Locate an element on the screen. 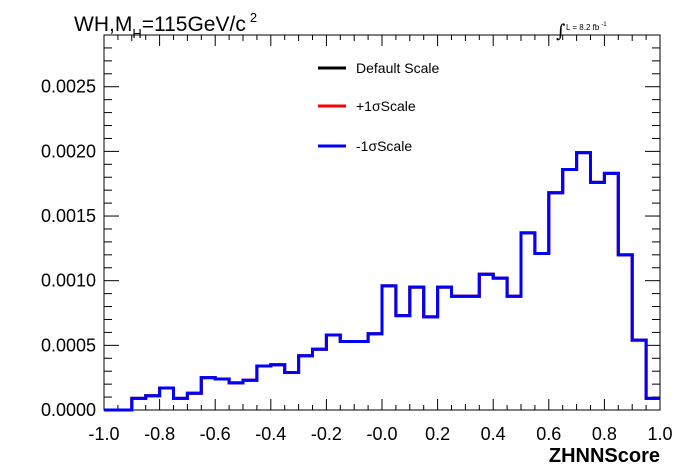 The image size is (696, 472). x-tick-label: 0.2 is located at coordinates (437, 434).